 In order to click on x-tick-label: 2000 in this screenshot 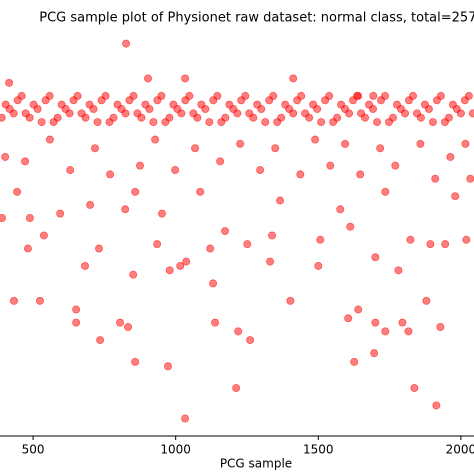, I will do `click(460, 450)`.